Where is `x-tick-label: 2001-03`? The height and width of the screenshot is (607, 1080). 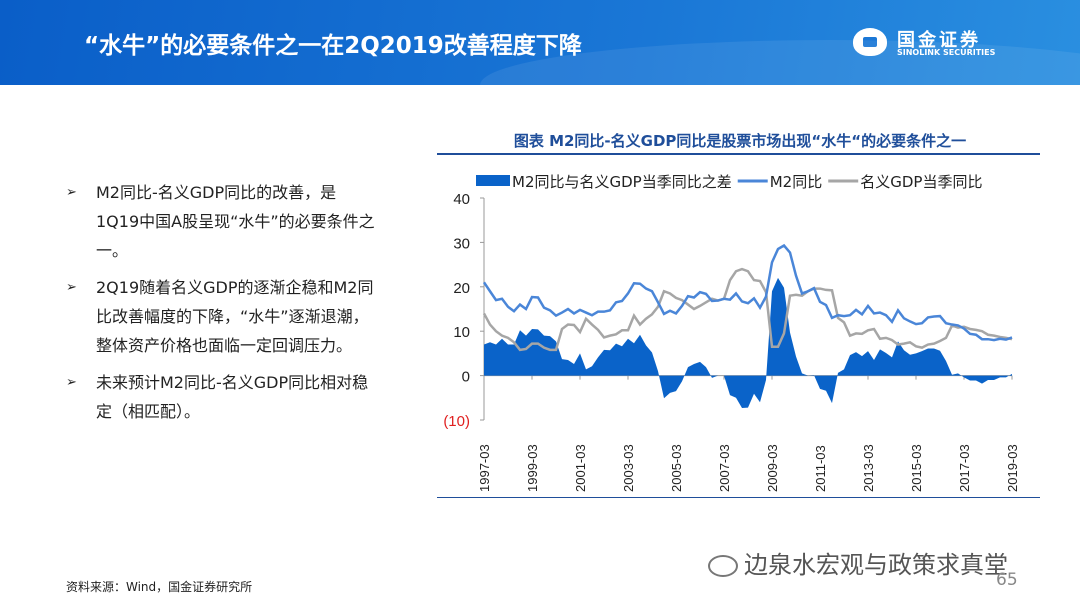 x-tick-label: 2001-03 is located at coordinates (580, 468).